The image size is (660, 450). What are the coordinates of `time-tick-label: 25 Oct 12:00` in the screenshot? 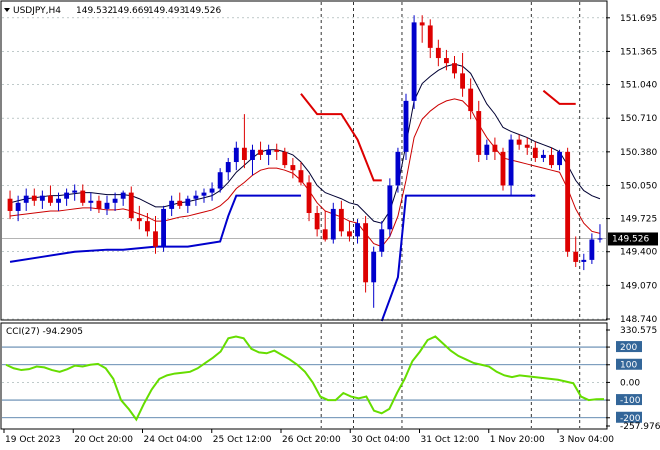 It's located at (242, 440).